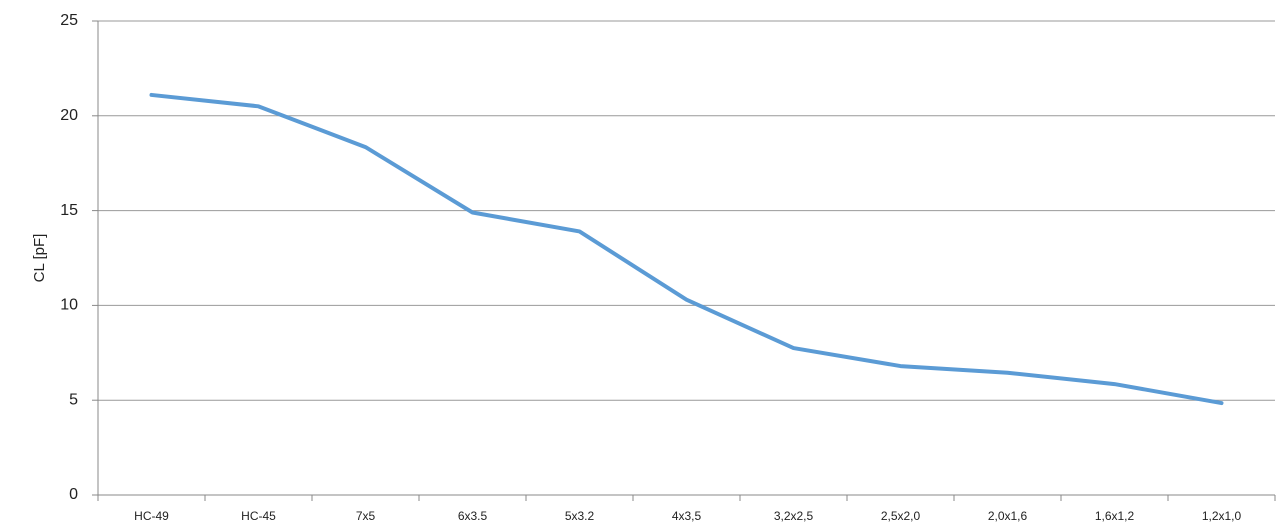  Describe the element at coordinates (69, 210) in the screenshot. I see `y-tick-label: 15` at that location.